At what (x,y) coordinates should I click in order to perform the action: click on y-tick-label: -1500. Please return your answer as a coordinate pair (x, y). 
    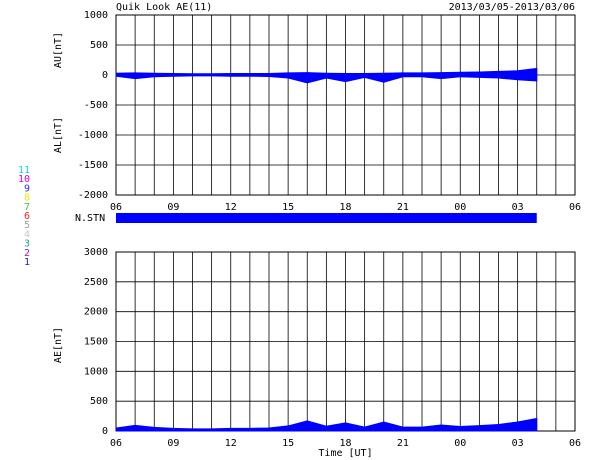
    Looking at the image, I should click on (93, 165).